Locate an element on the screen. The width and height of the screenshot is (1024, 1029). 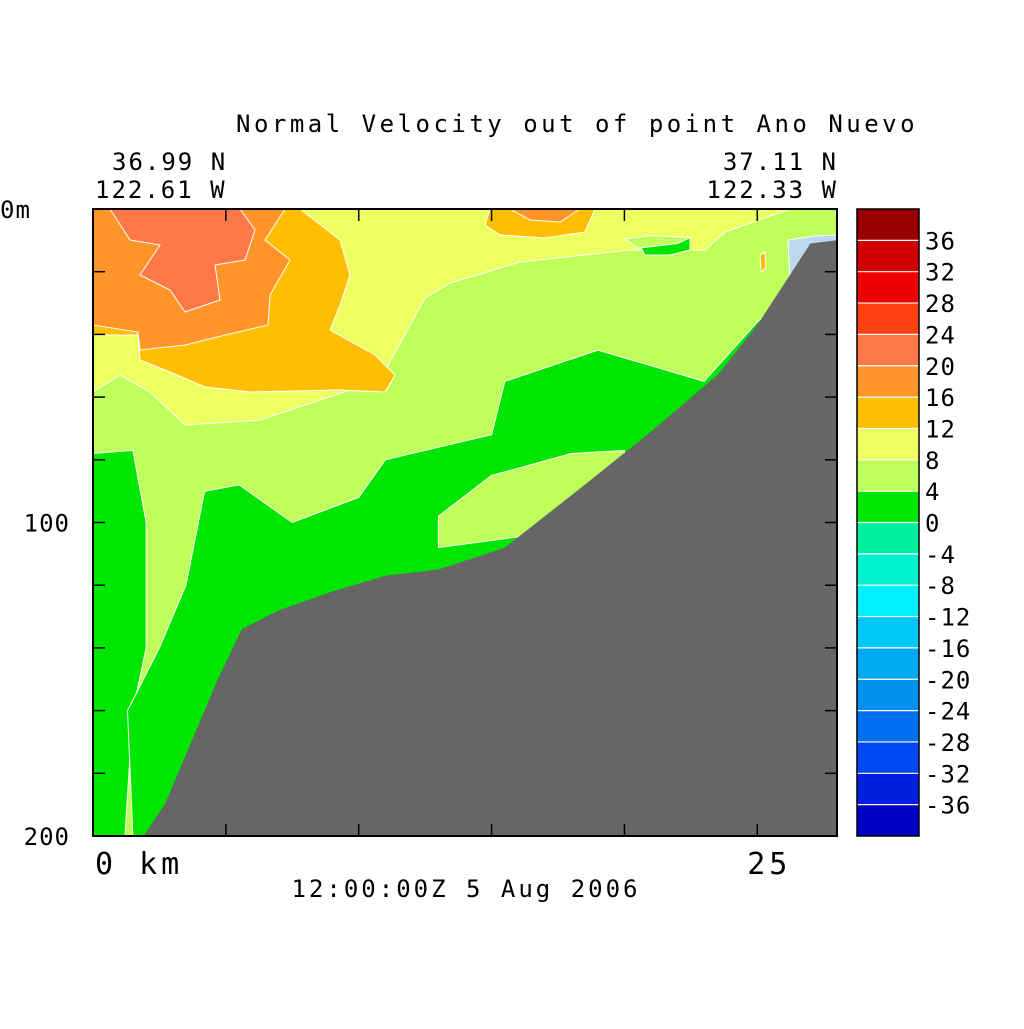
colorbar-label: -16 is located at coordinates (948, 649).